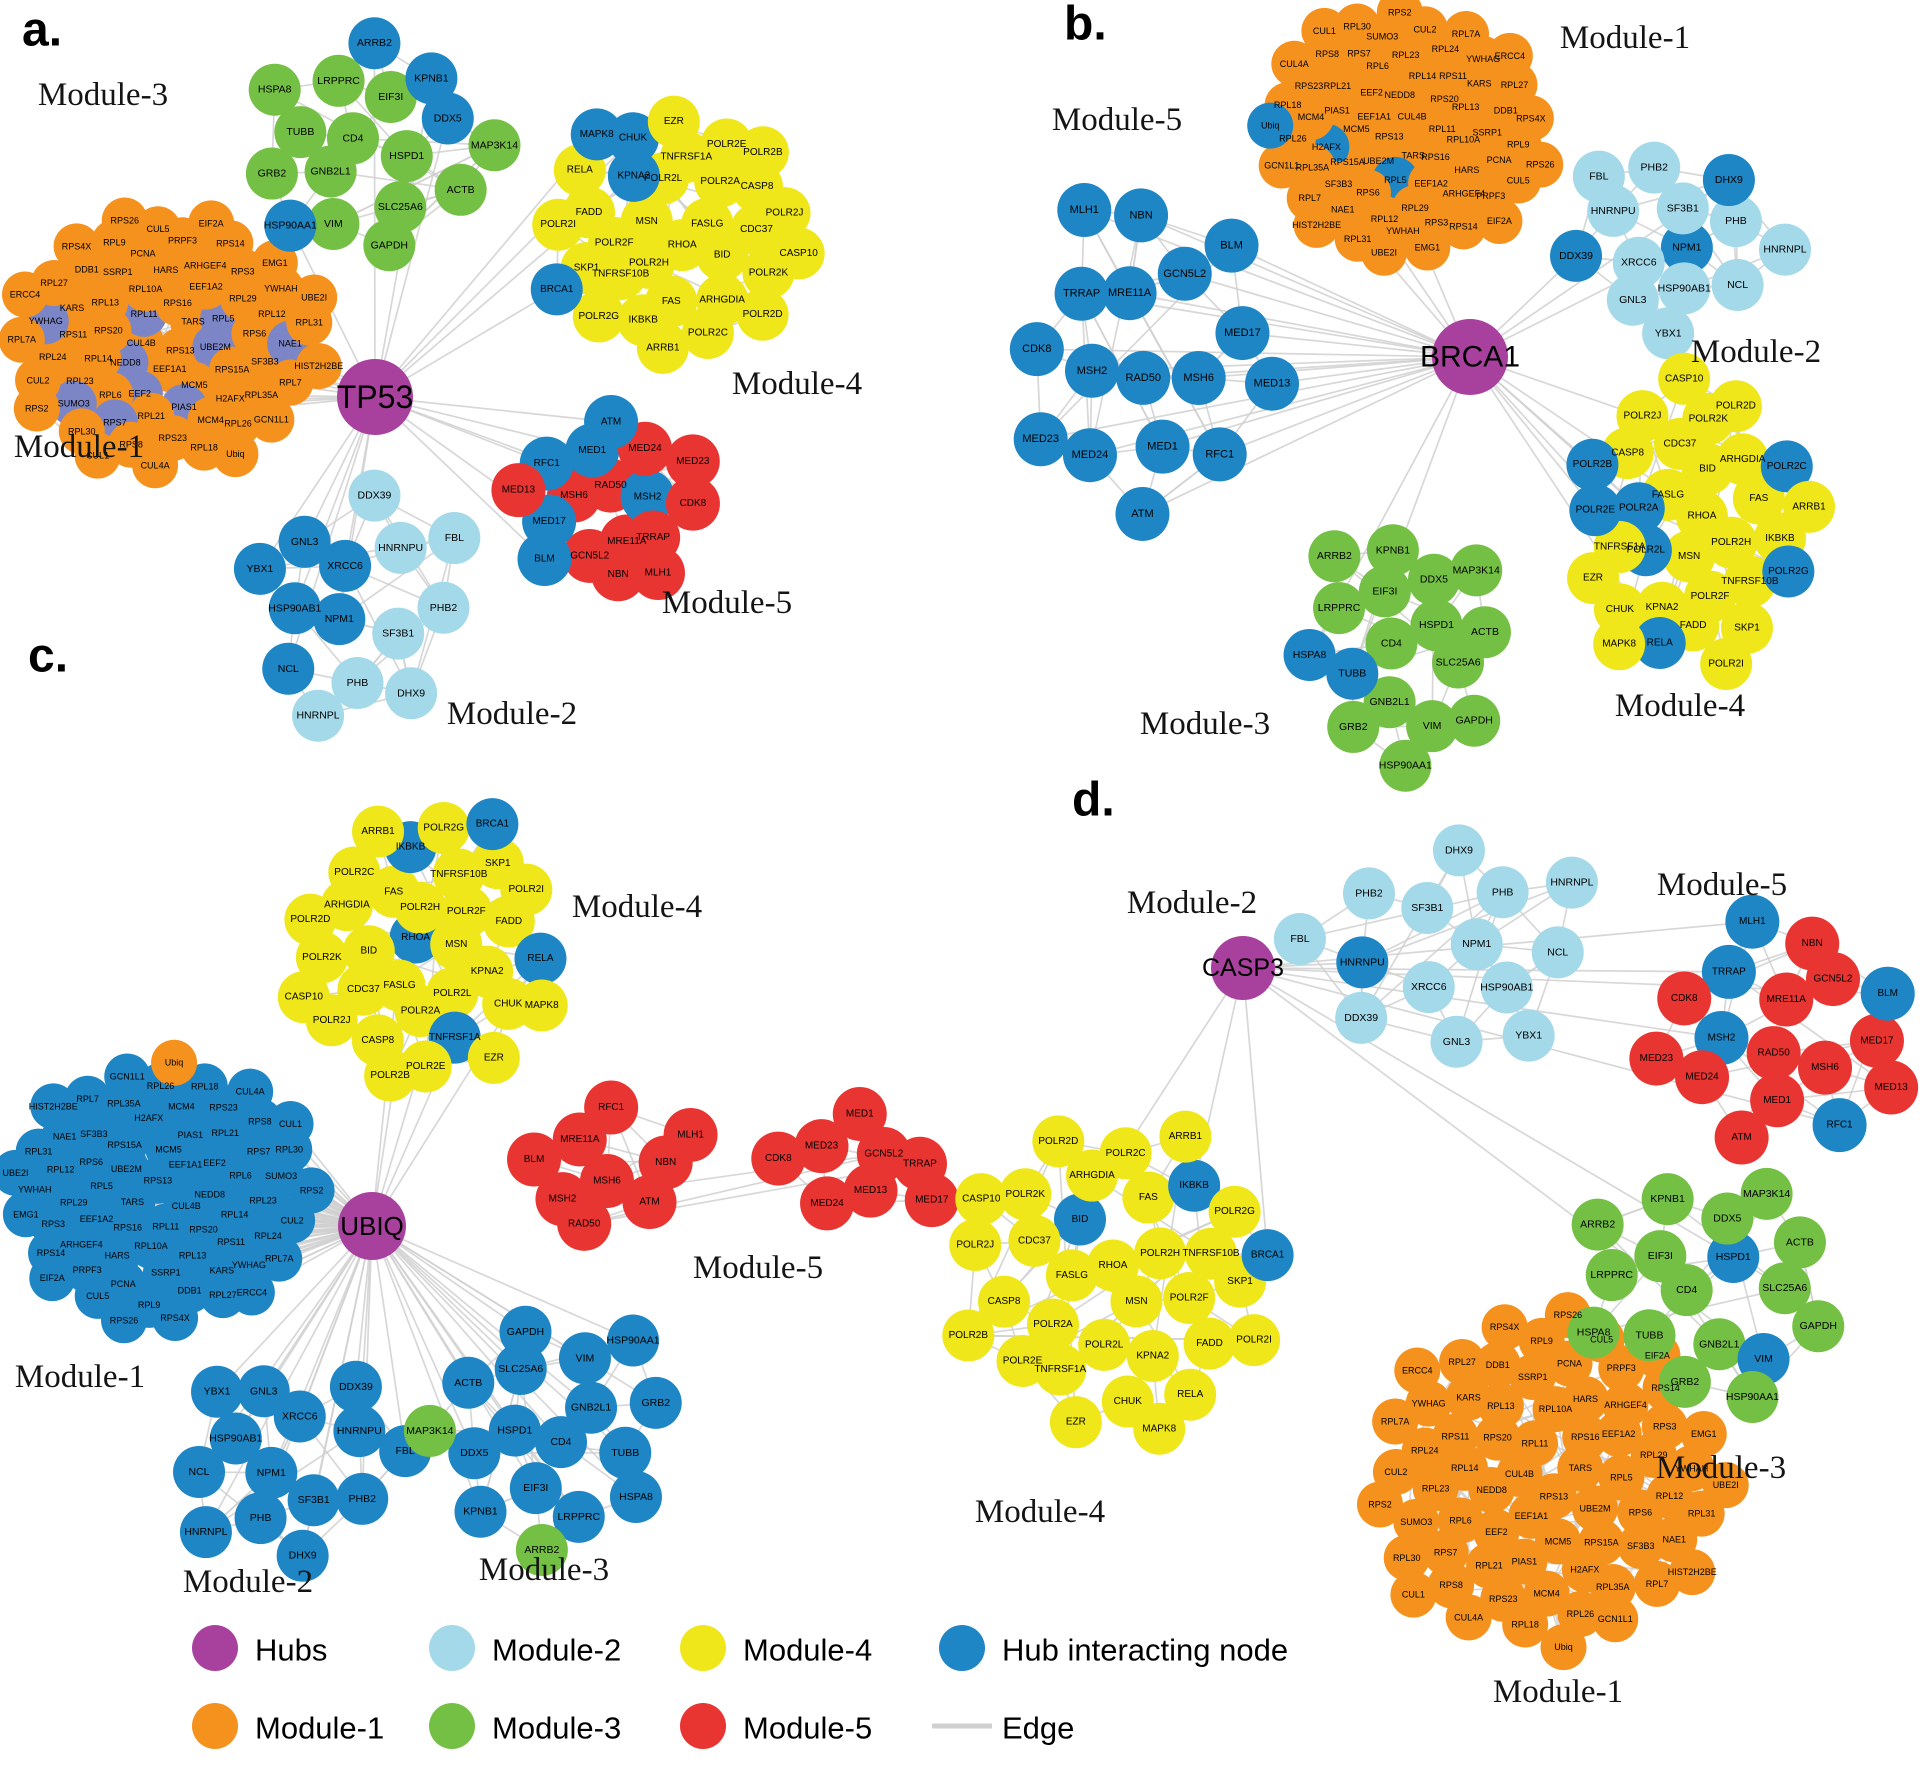 This screenshot has height=1775, width=1923. I want to click on node-MSH2, so click(647, 496).